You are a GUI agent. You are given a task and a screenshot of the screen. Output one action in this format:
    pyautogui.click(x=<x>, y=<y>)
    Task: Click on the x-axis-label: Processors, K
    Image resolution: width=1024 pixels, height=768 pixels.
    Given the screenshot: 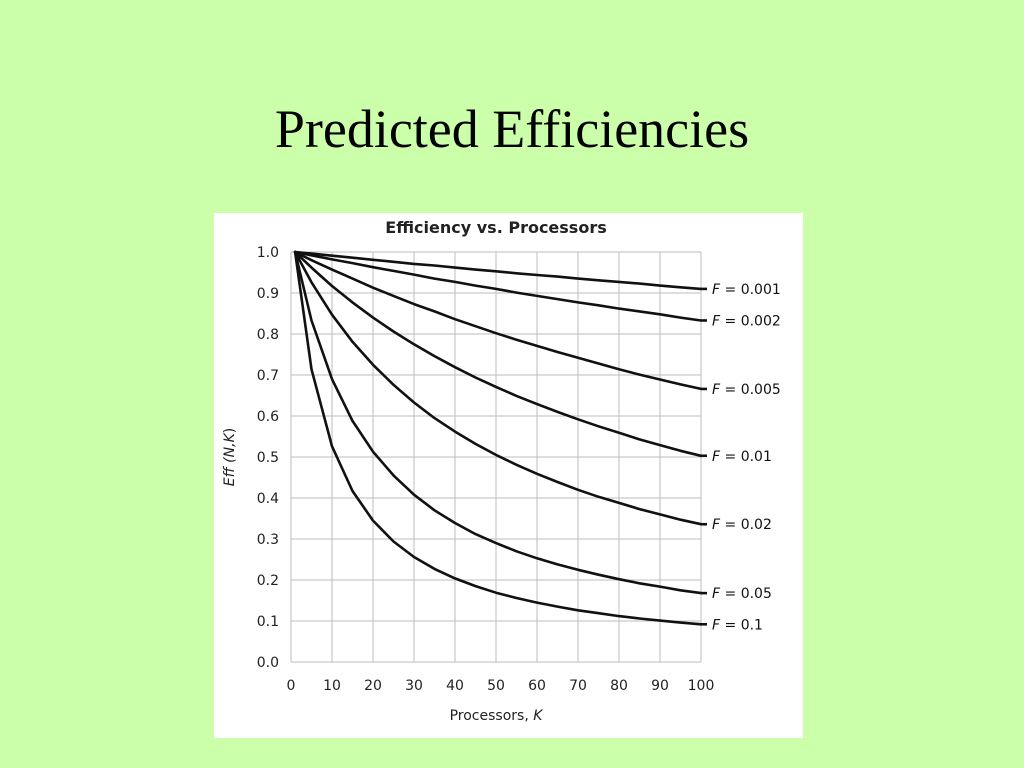 What is the action you would take?
    pyautogui.click(x=497, y=716)
    